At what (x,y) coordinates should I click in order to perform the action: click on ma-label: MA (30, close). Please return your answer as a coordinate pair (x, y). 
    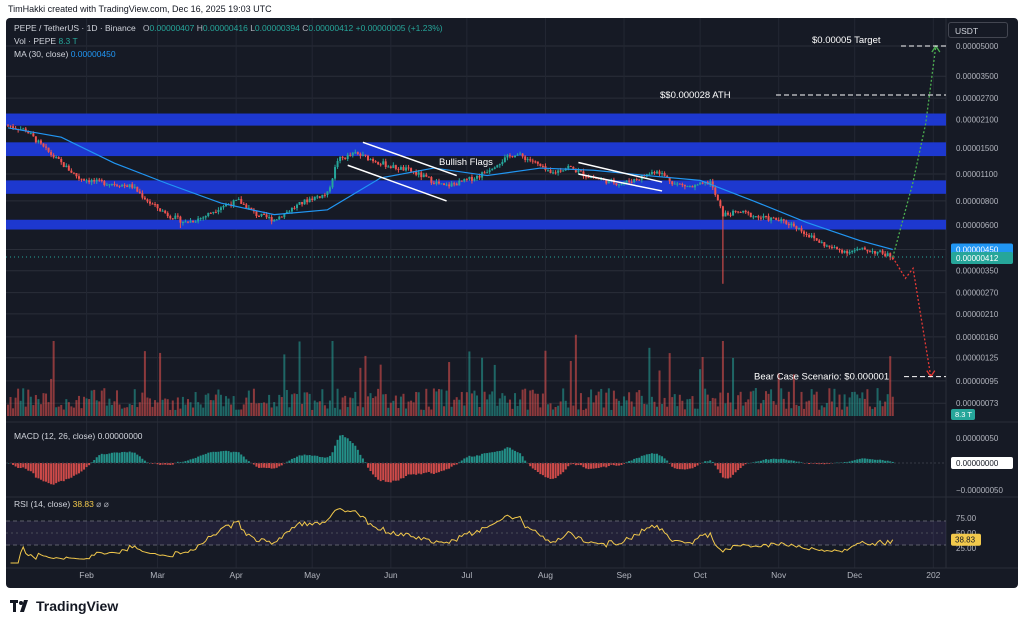
    Looking at the image, I should click on (41, 54).